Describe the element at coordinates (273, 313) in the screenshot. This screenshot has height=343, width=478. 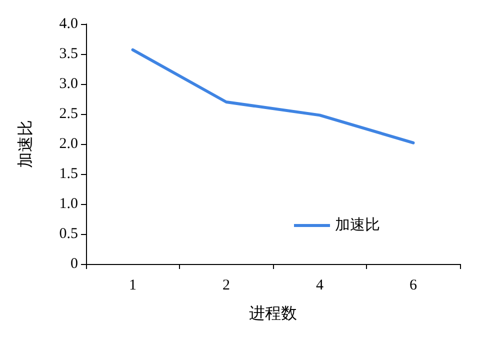
I see `x-axis-title: 进程数` at that location.